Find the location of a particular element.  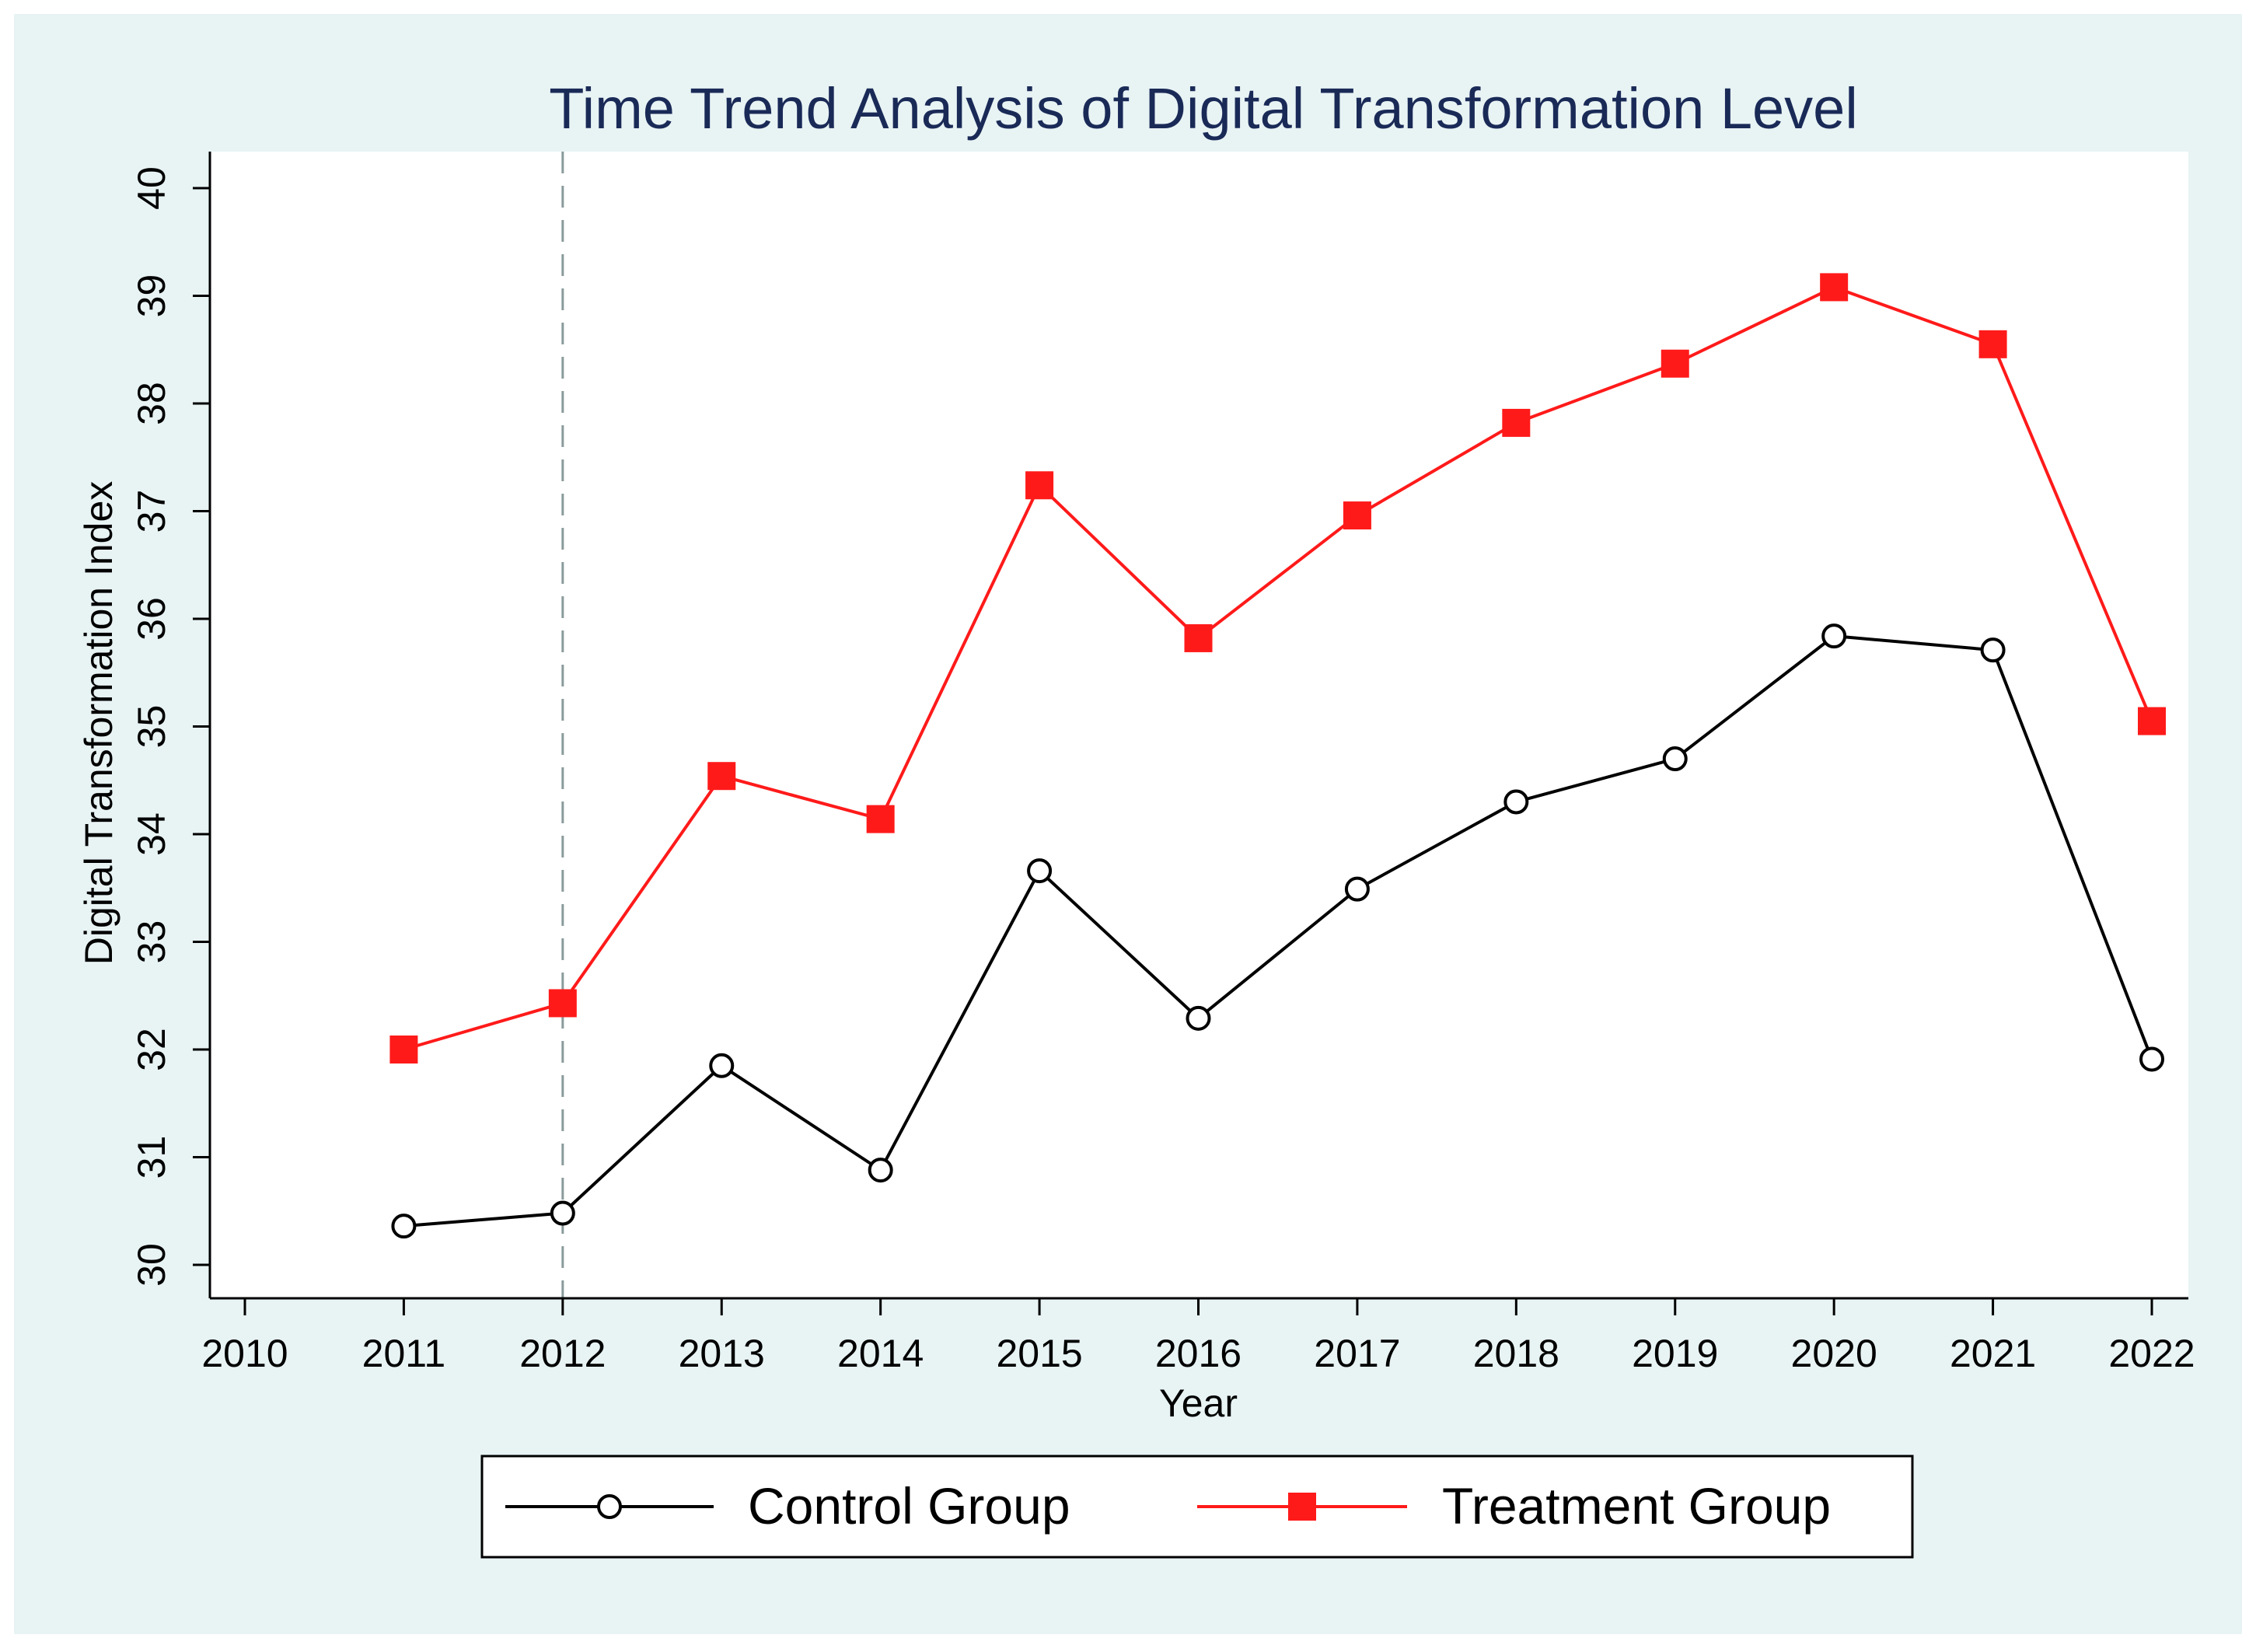

y-tick-label: 32 is located at coordinates (151, 1049).